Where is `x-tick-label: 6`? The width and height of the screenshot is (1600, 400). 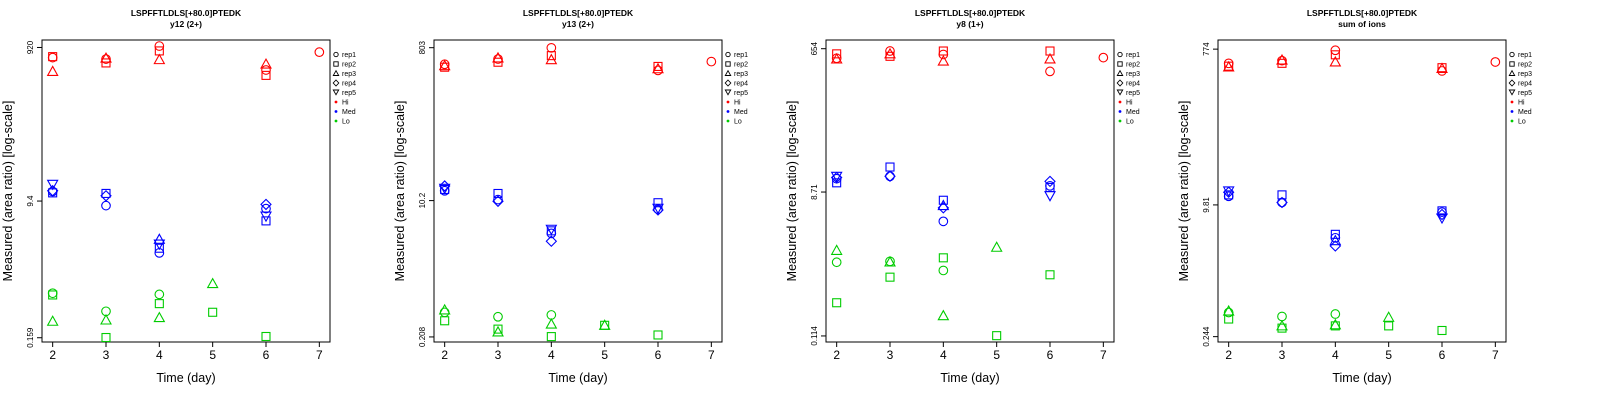 x-tick-label: 6 is located at coordinates (658, 355).